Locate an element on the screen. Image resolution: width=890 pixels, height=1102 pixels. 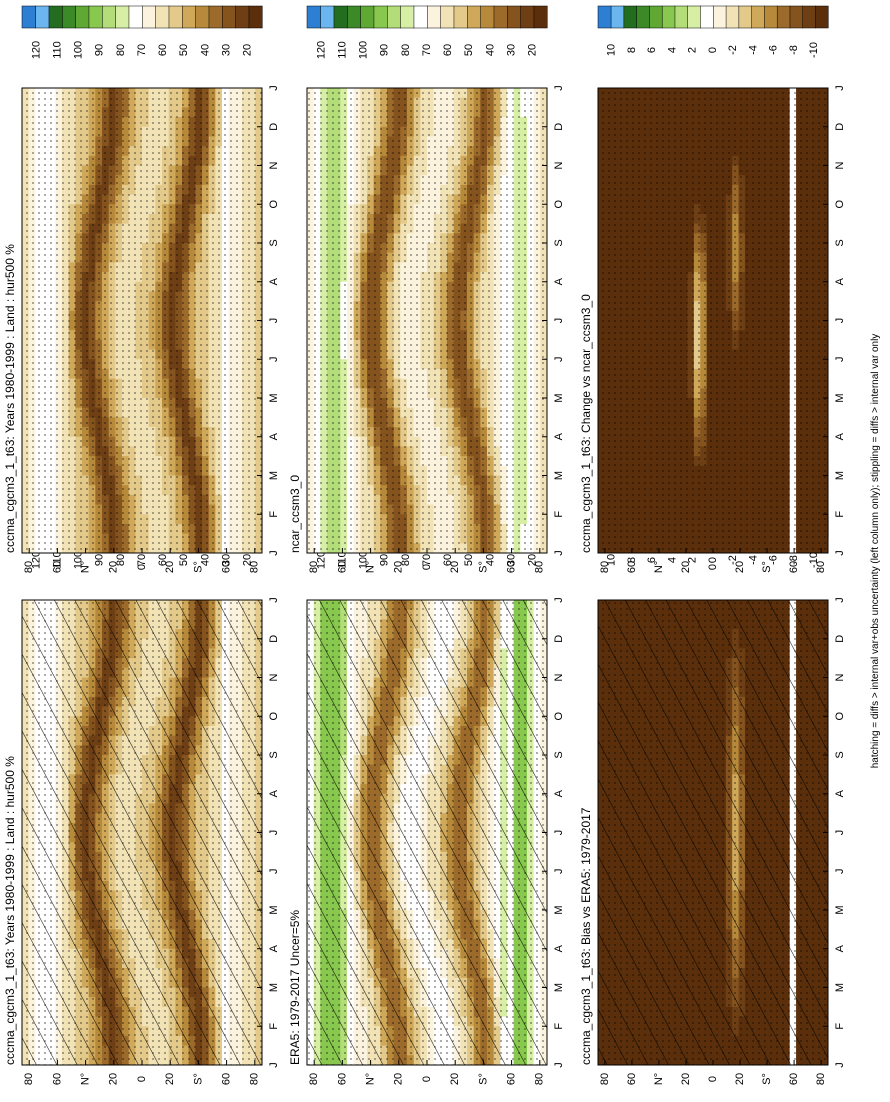
colorbar: 120 110 100 90 80 70 60 50 40 30 20 is located at coordinates (142, 32).